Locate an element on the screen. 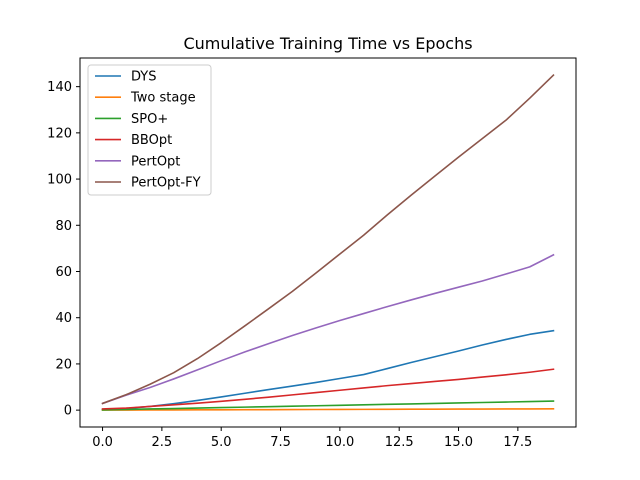  y-tick-label: 60 is located at coordinates (63, 272).